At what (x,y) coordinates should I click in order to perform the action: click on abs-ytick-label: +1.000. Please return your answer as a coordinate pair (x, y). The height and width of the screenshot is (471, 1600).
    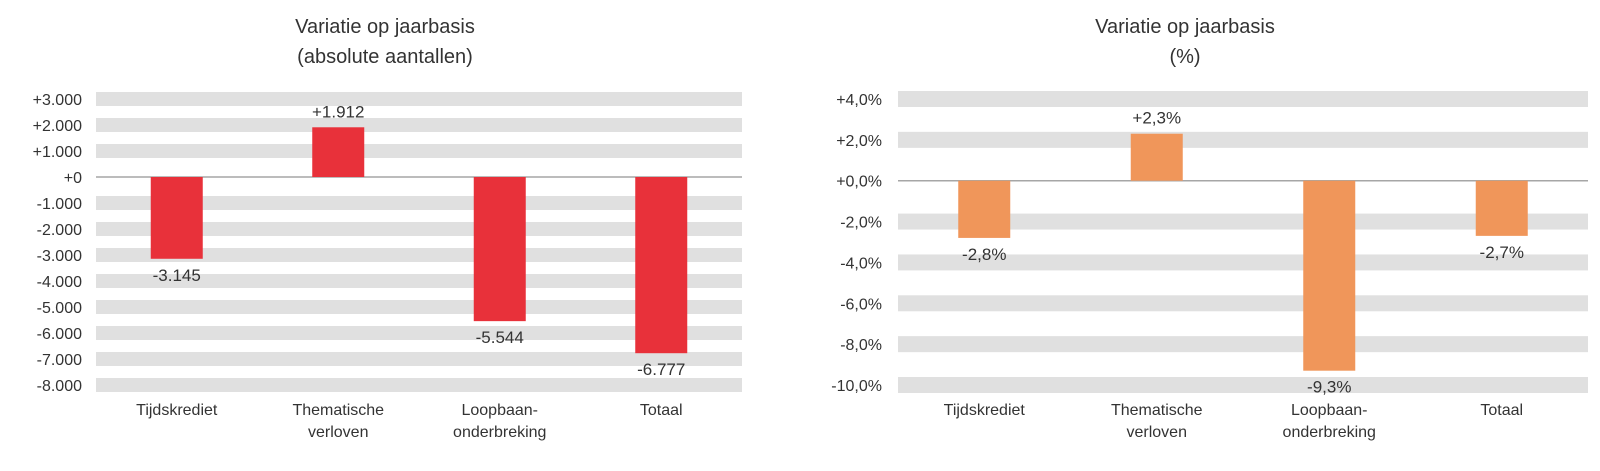
    Looking at the image, I should click on (57, 152).